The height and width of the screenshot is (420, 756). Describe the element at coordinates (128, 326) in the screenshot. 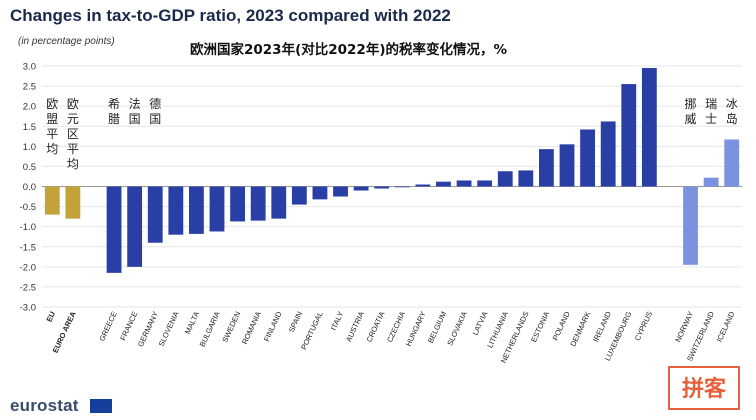

I see `x-tick-label: FRANCE` at that location.